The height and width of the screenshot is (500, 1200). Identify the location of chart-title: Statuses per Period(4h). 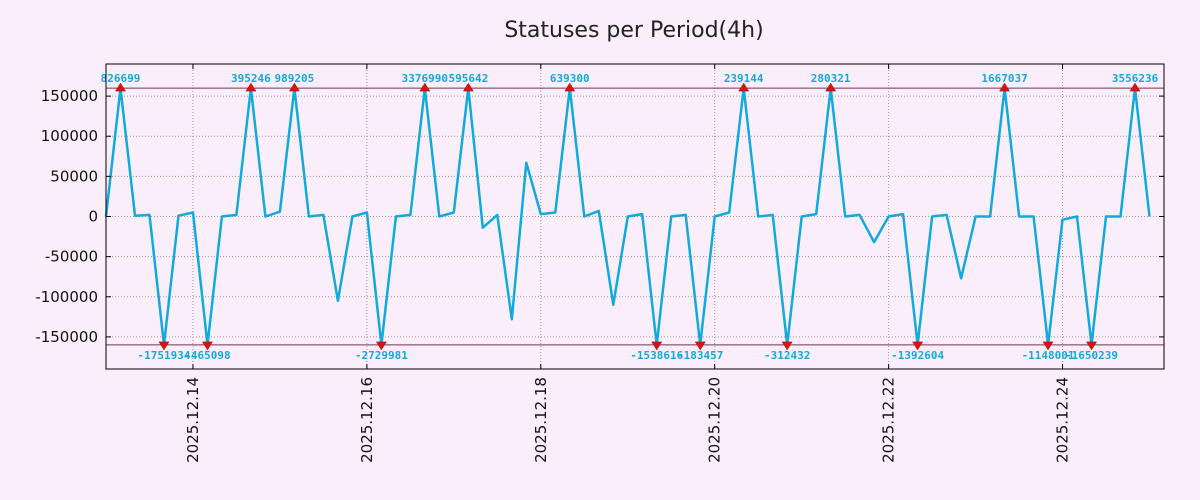
(633, 30).